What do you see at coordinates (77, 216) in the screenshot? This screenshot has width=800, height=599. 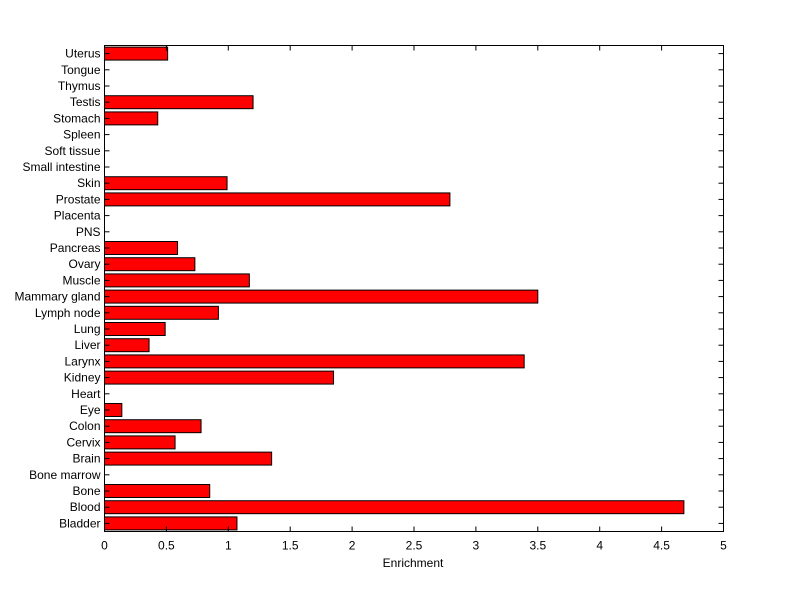 I see `y-tick-label: Placenta` at bounding box center [77, 216].